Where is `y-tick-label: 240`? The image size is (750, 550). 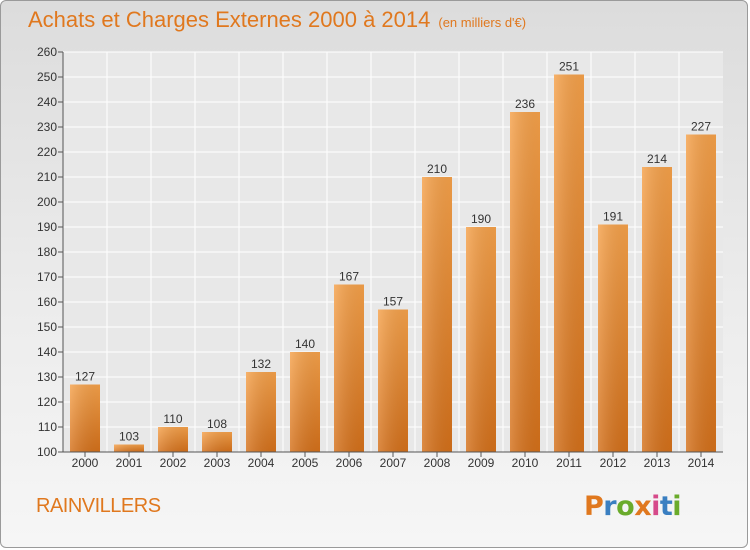
y-tick-label: 240 is located at coordinates (47, 102).